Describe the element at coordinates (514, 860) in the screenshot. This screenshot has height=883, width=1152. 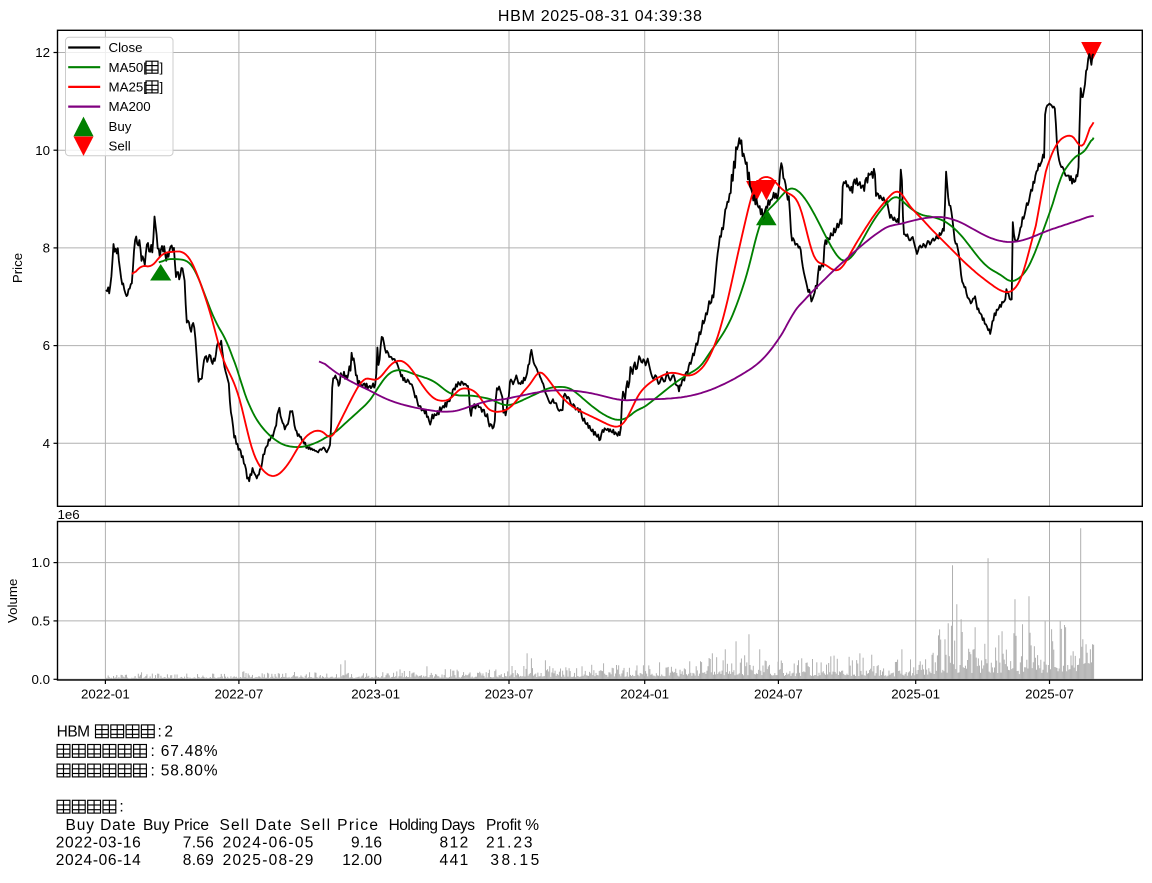
I see `svg-text: 38.15` at that location.